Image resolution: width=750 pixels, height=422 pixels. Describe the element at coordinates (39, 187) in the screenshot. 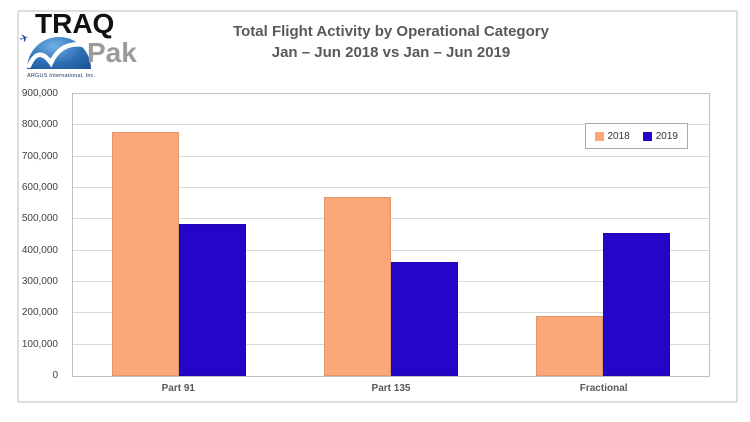

I see `y-axis-tick-label: 600,000` at that location.